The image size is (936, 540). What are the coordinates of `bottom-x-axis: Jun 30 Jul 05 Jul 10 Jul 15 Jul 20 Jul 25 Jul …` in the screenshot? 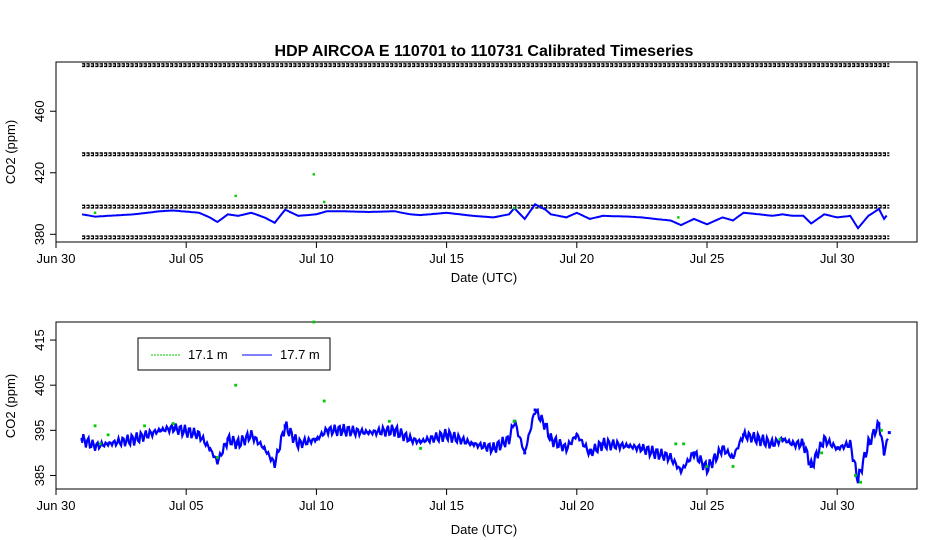 It's located at (445, 501).